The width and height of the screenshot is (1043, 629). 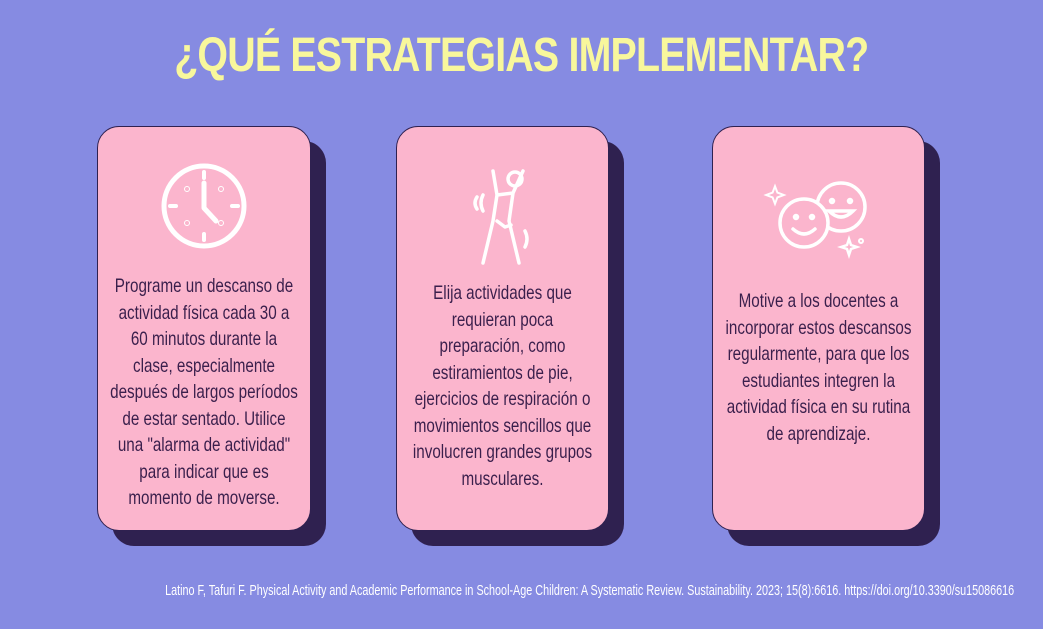 What do you see at coordinates (204, 213) in the screenshot?
I see `clock-icon` at bounding box center [204, 213].